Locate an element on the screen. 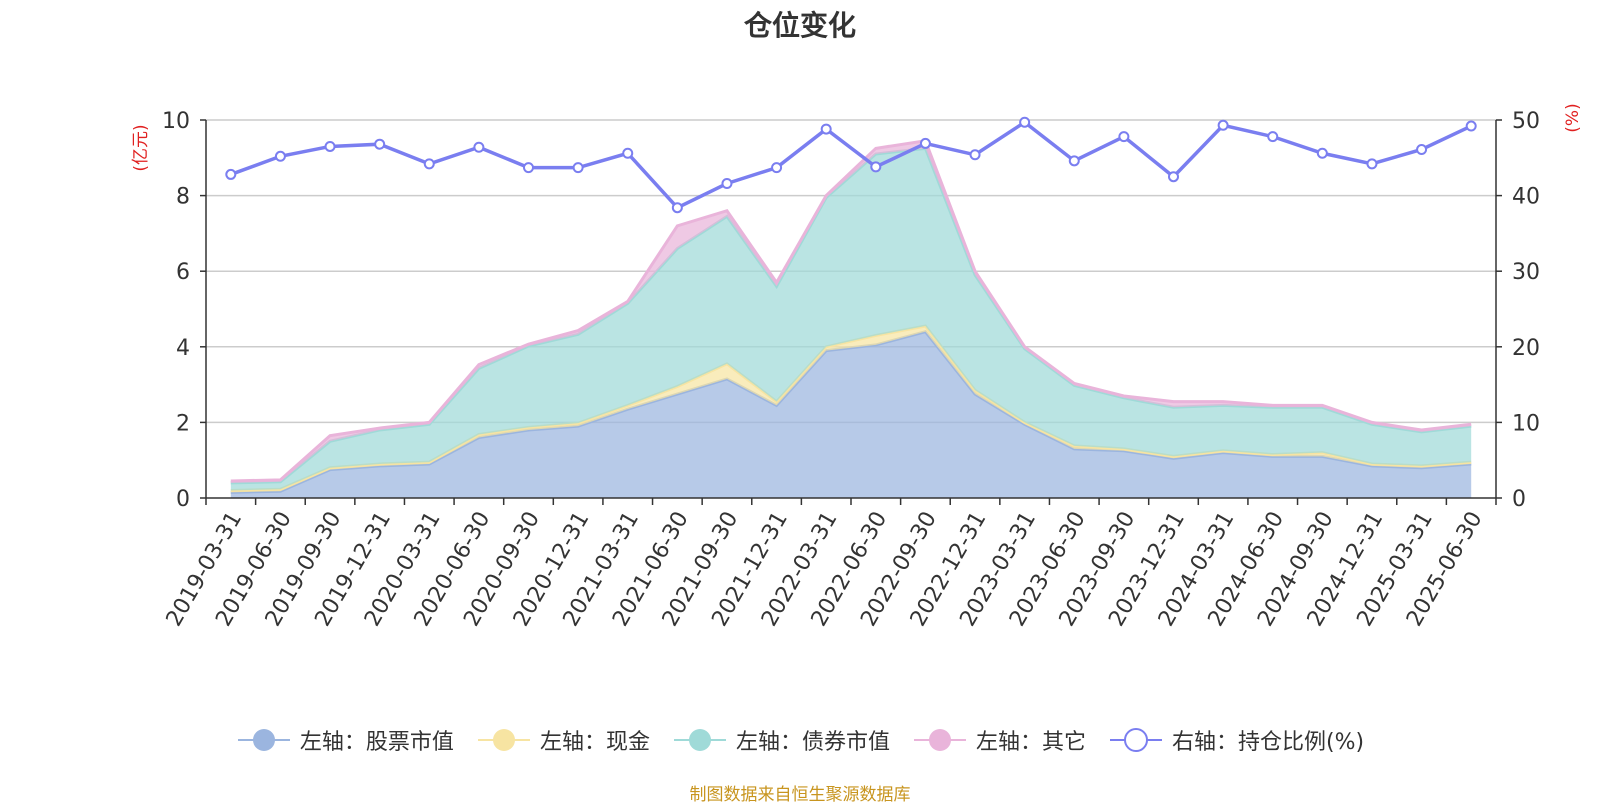 The width and height of the screenshot is (1600, 805). data-source-note: 制图数据来自恒生聚源数据库 is located at coordinates (800, 795).